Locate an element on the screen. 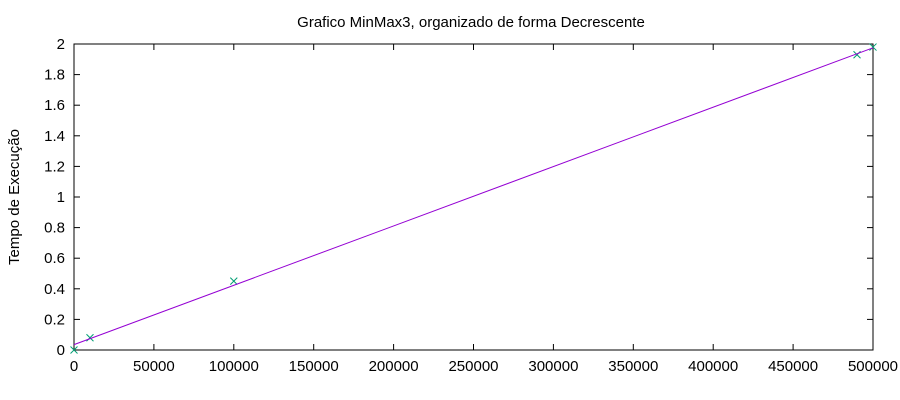 This screenshot has width=900, height=400. y-tick-label: 1.6 is located at coordinates (54, 105).